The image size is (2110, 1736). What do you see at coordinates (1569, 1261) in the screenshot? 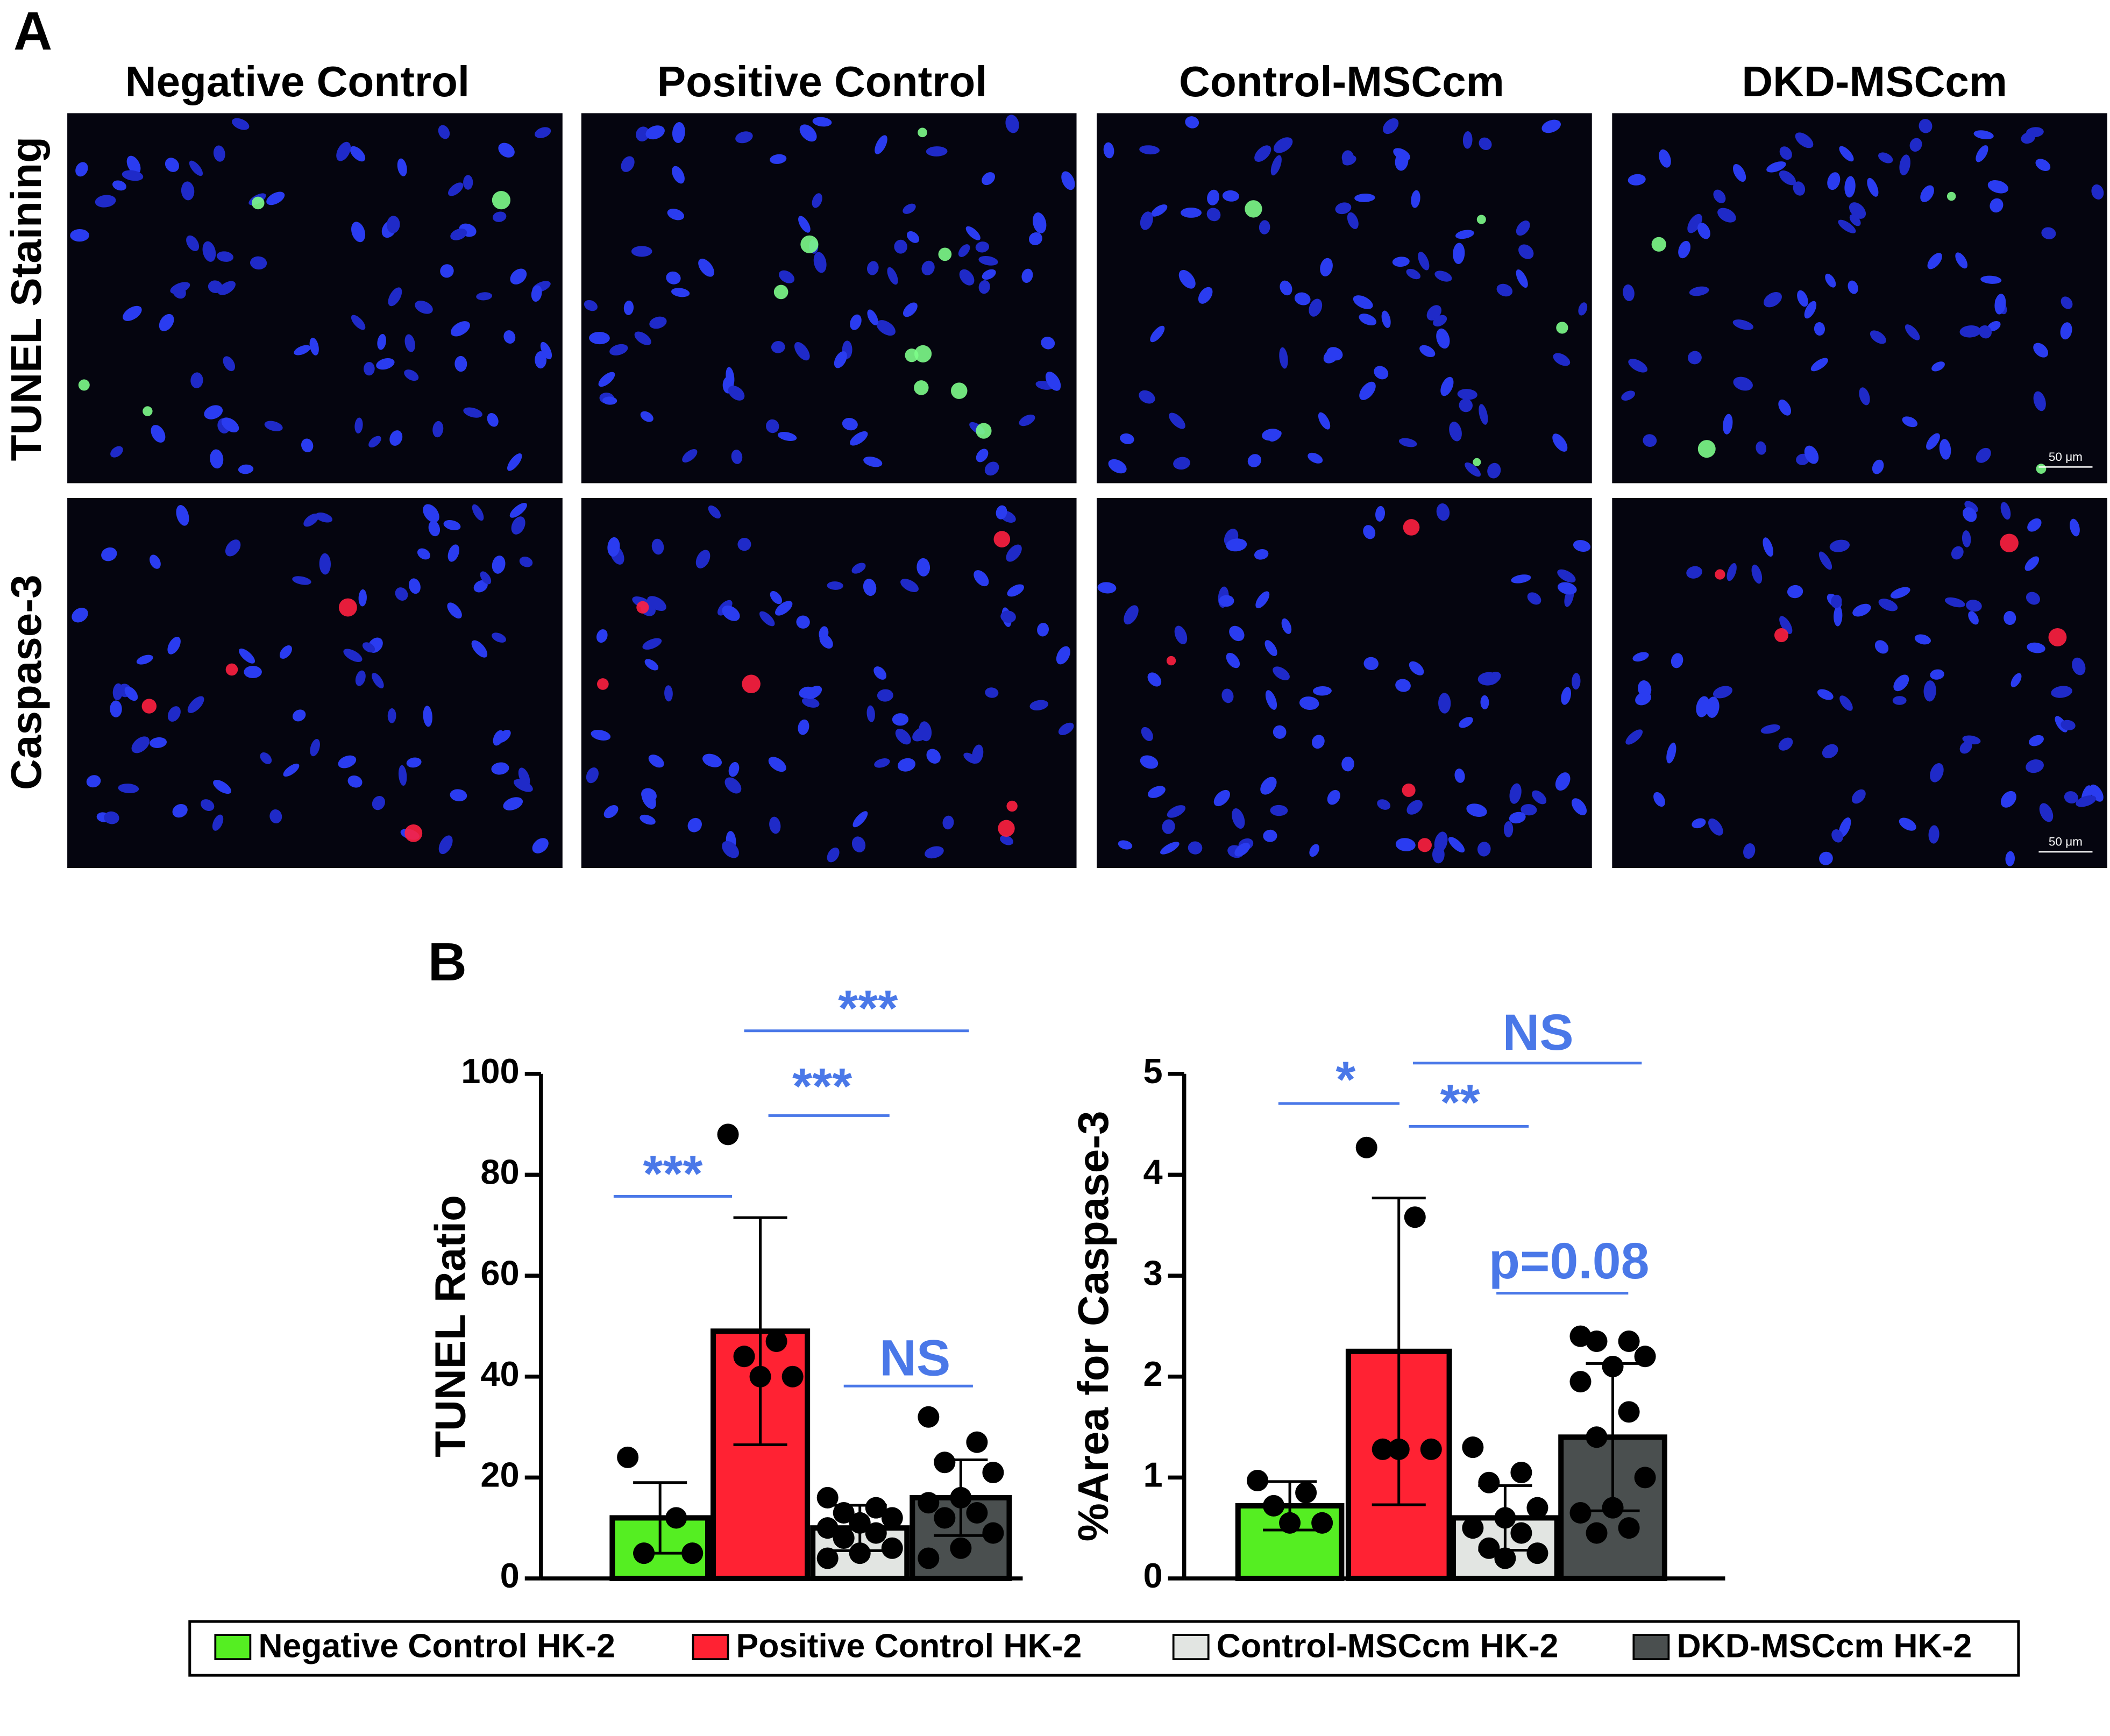
I see `significance-label: p=0.08` at bounding box center [1569, 1261].